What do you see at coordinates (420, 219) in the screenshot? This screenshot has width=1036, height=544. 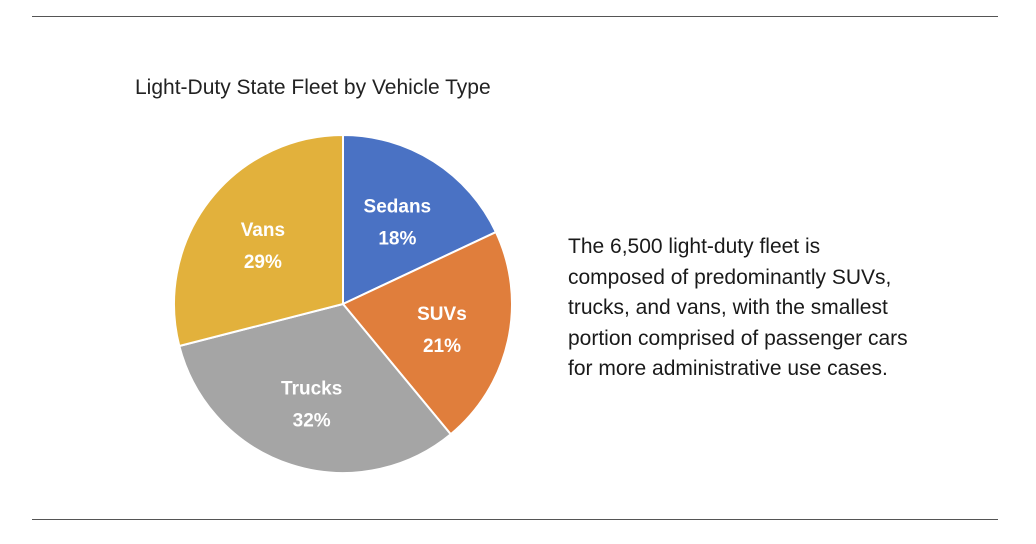 I see `pie-slice-sedans` at bounding box center [420, 219].